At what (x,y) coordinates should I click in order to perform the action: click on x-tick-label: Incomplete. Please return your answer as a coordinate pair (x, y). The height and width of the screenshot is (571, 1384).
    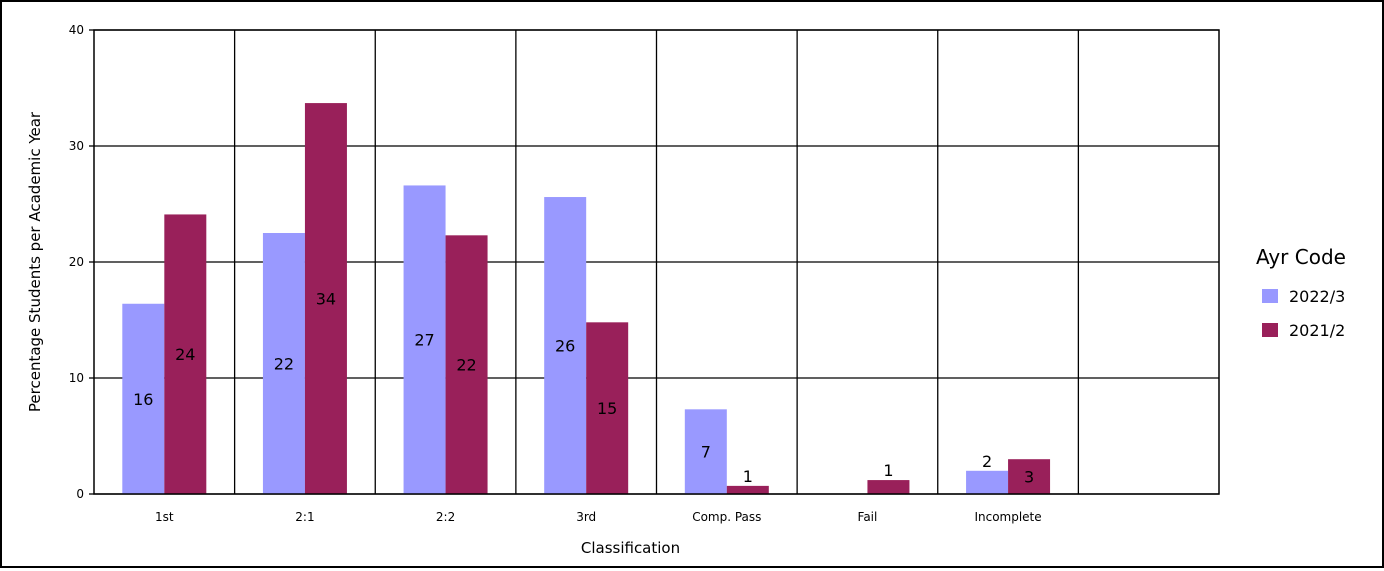
    Looking at the image, I should click on (1007, 517).